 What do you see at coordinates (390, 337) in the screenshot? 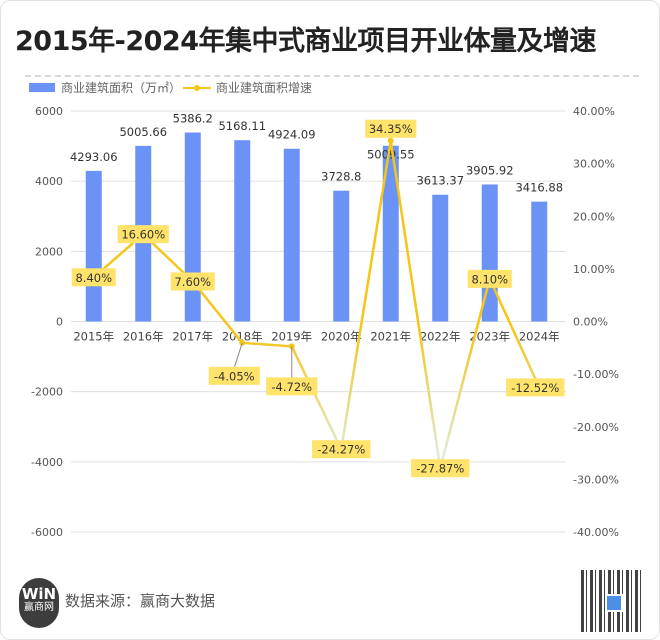
I see `category-label: 2021年` at bounding box center [390, 337].